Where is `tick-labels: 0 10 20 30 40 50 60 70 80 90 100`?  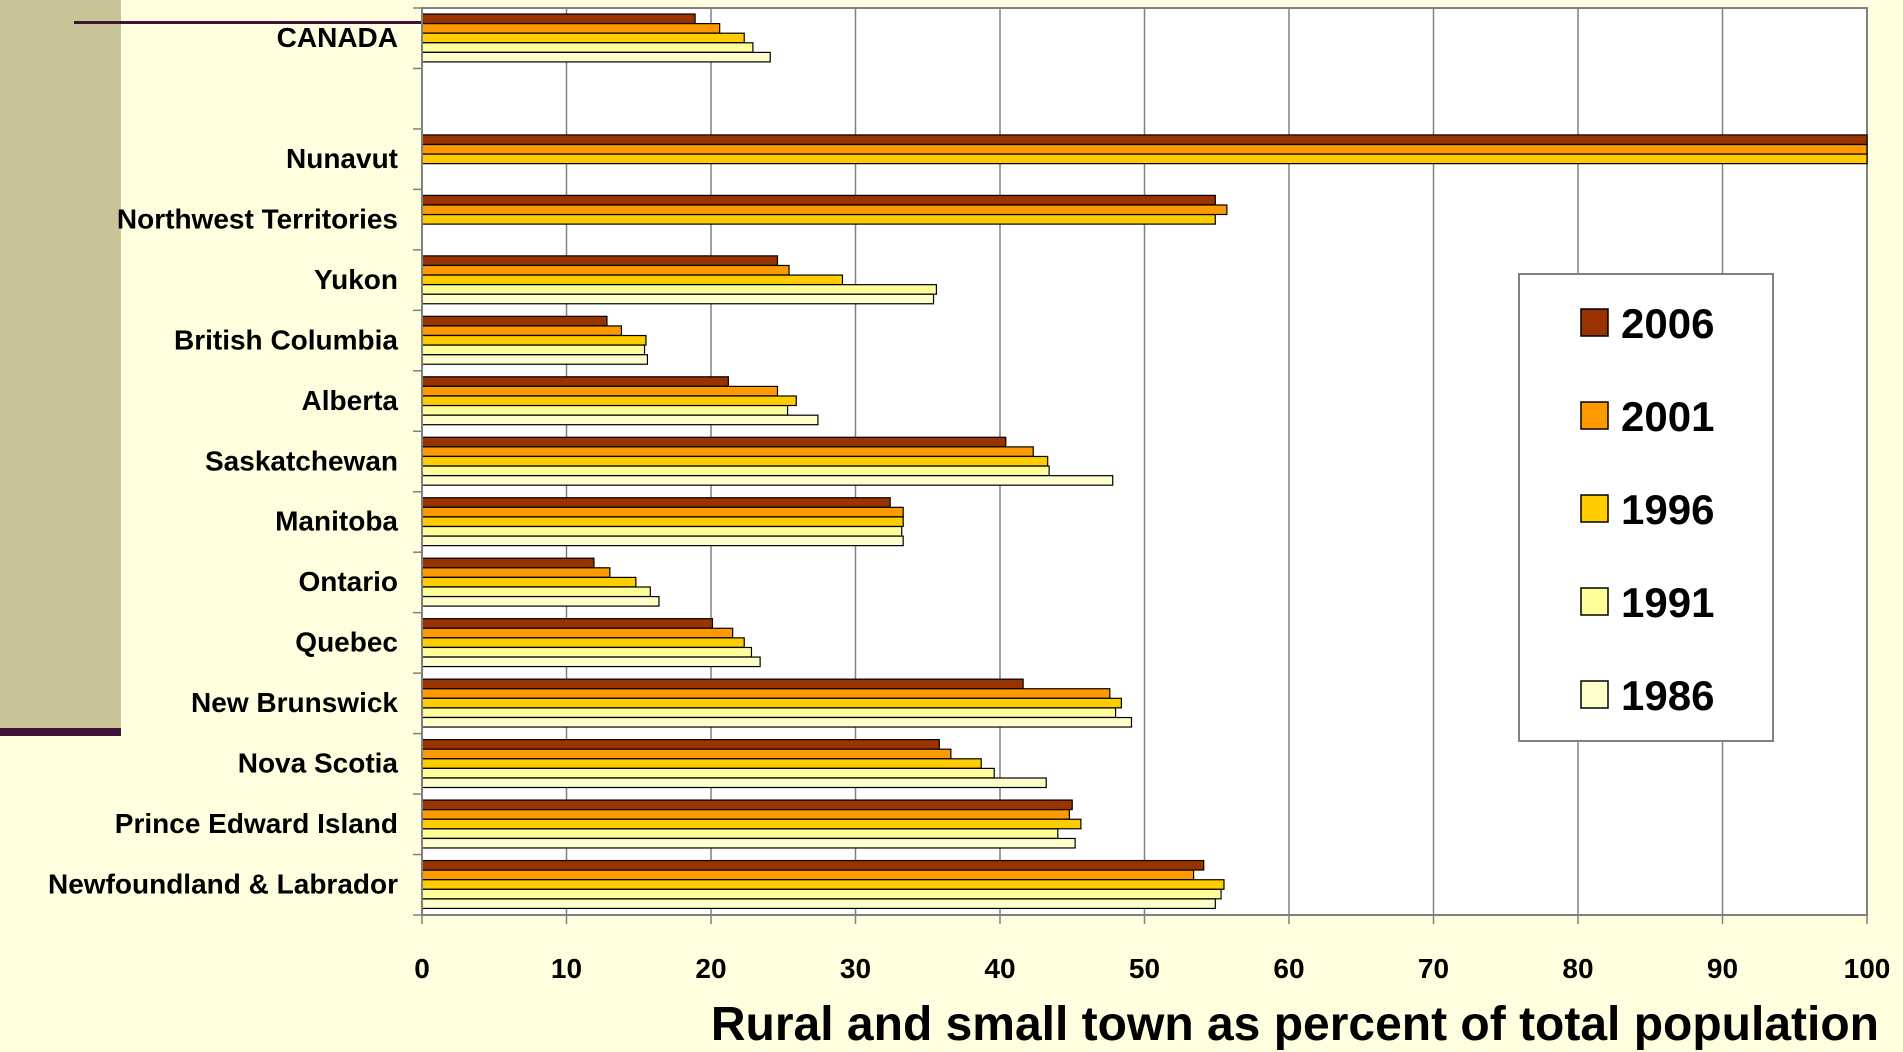 tick-labels: 0 10 20 30 40 50 60 70 80 90 100 is located at coordinates (1152, 968).